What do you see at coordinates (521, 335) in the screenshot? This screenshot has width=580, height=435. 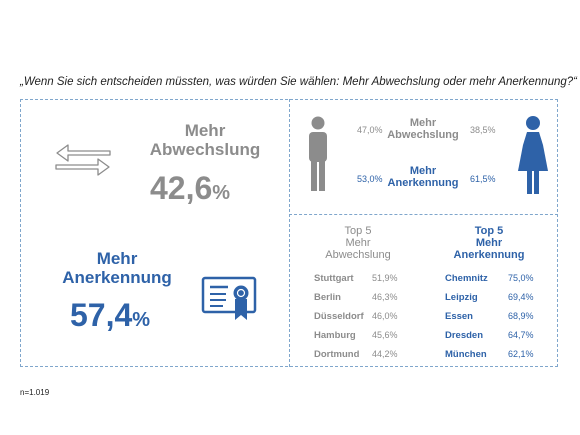 I see `top-anerkennung-value: 64,7%` at bounding box center [521, 335].